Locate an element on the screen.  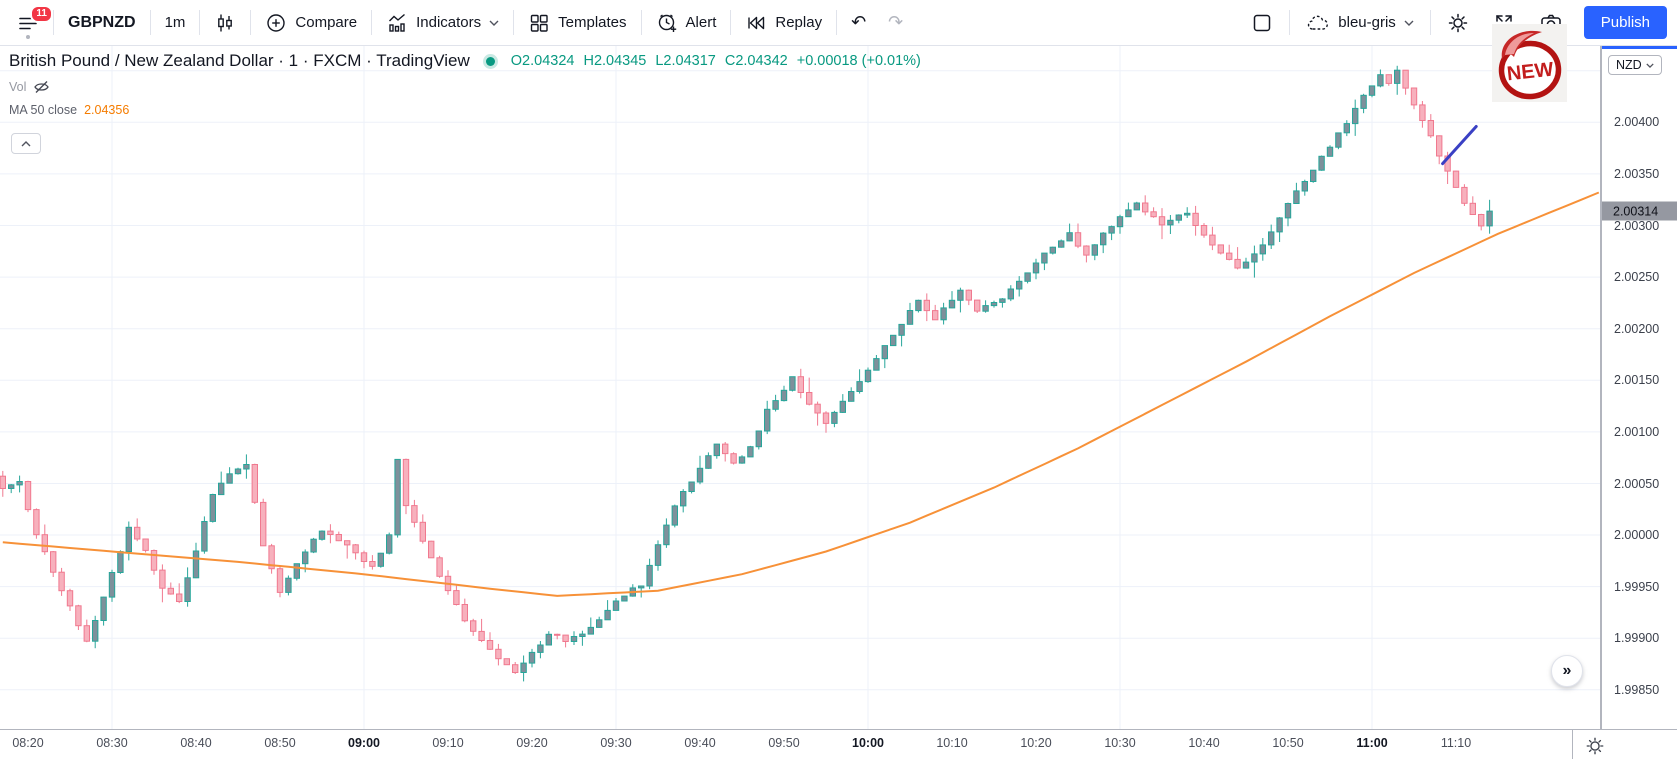
double-chevron-right-icon: » is located at coordinates (1567, 670).